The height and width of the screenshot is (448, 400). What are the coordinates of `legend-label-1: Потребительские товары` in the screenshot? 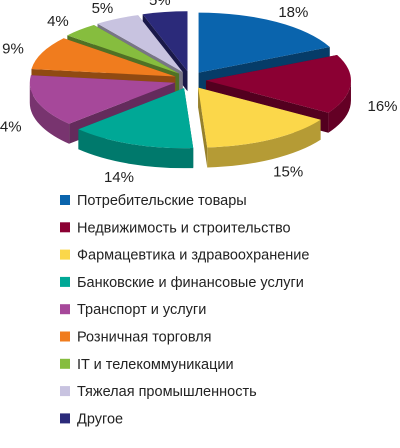 It's located at (162, 201).